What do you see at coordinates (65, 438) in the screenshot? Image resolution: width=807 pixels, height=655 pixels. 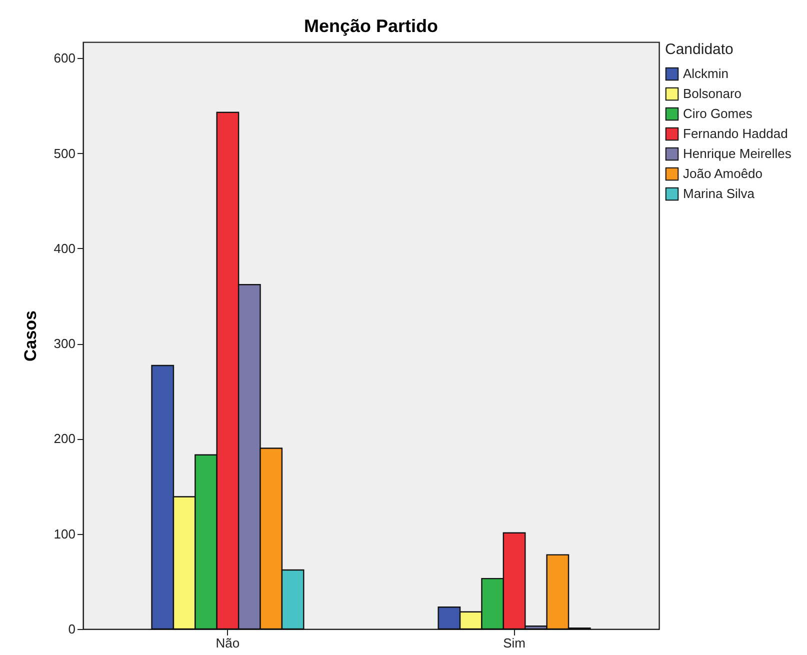 I see `y-tick-label: 200` at bounding box center [65, 438].